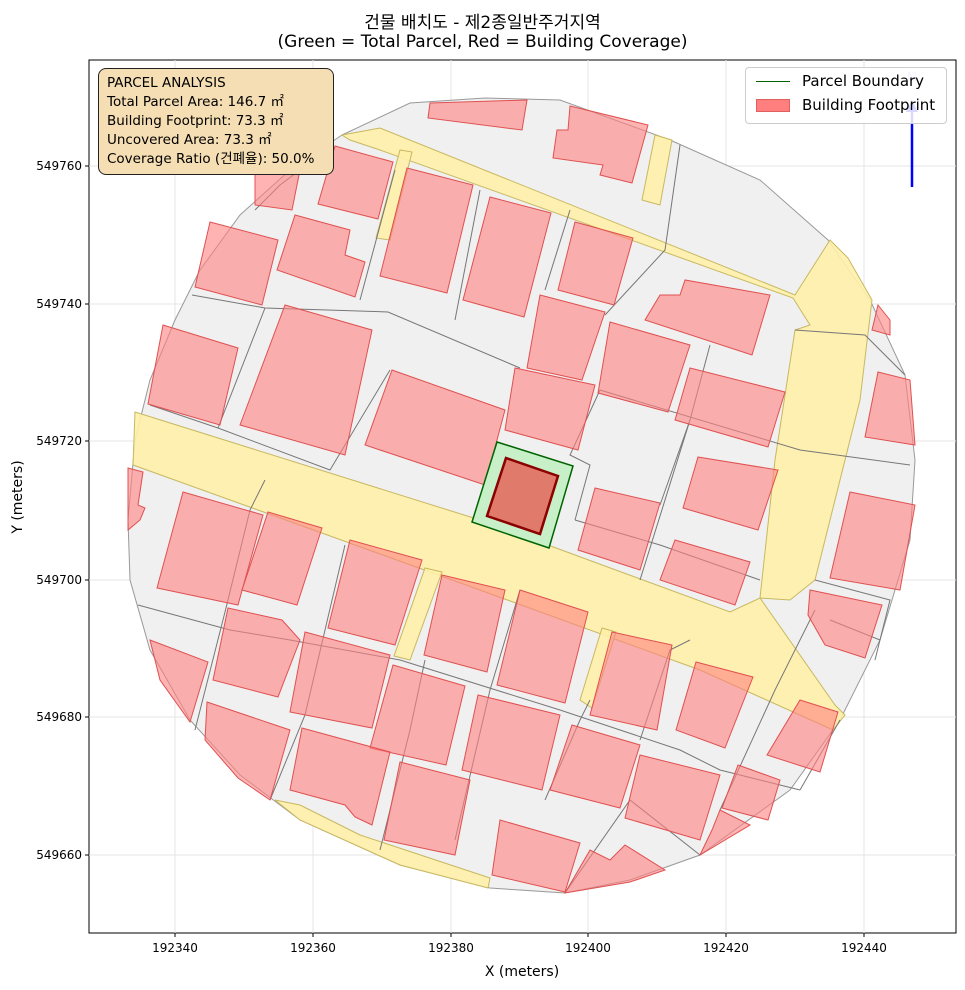 This screenshot has width=965, height=990. Describe the element at coordinates (451, 948) in the screenshot. I see `x-tick-label: 192380` at that location.